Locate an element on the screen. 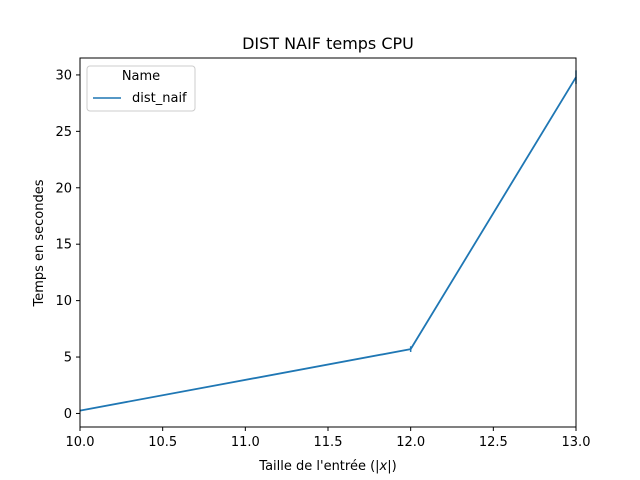 The height and width of the screenshot is (480, 640). legend-title: Name is located at coordinates (141, 76).